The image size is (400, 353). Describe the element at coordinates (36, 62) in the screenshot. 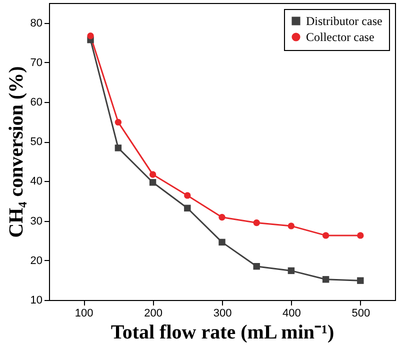

I see `y-tick-label: 70` at that location.